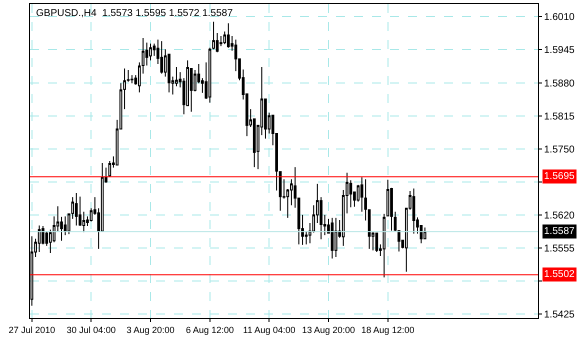 The image size is (586, 340). What do you see at coordinates (560, 274) in the screenshot?
I see `ref-line-label: 1.5502` at bounding box center [560, 274].